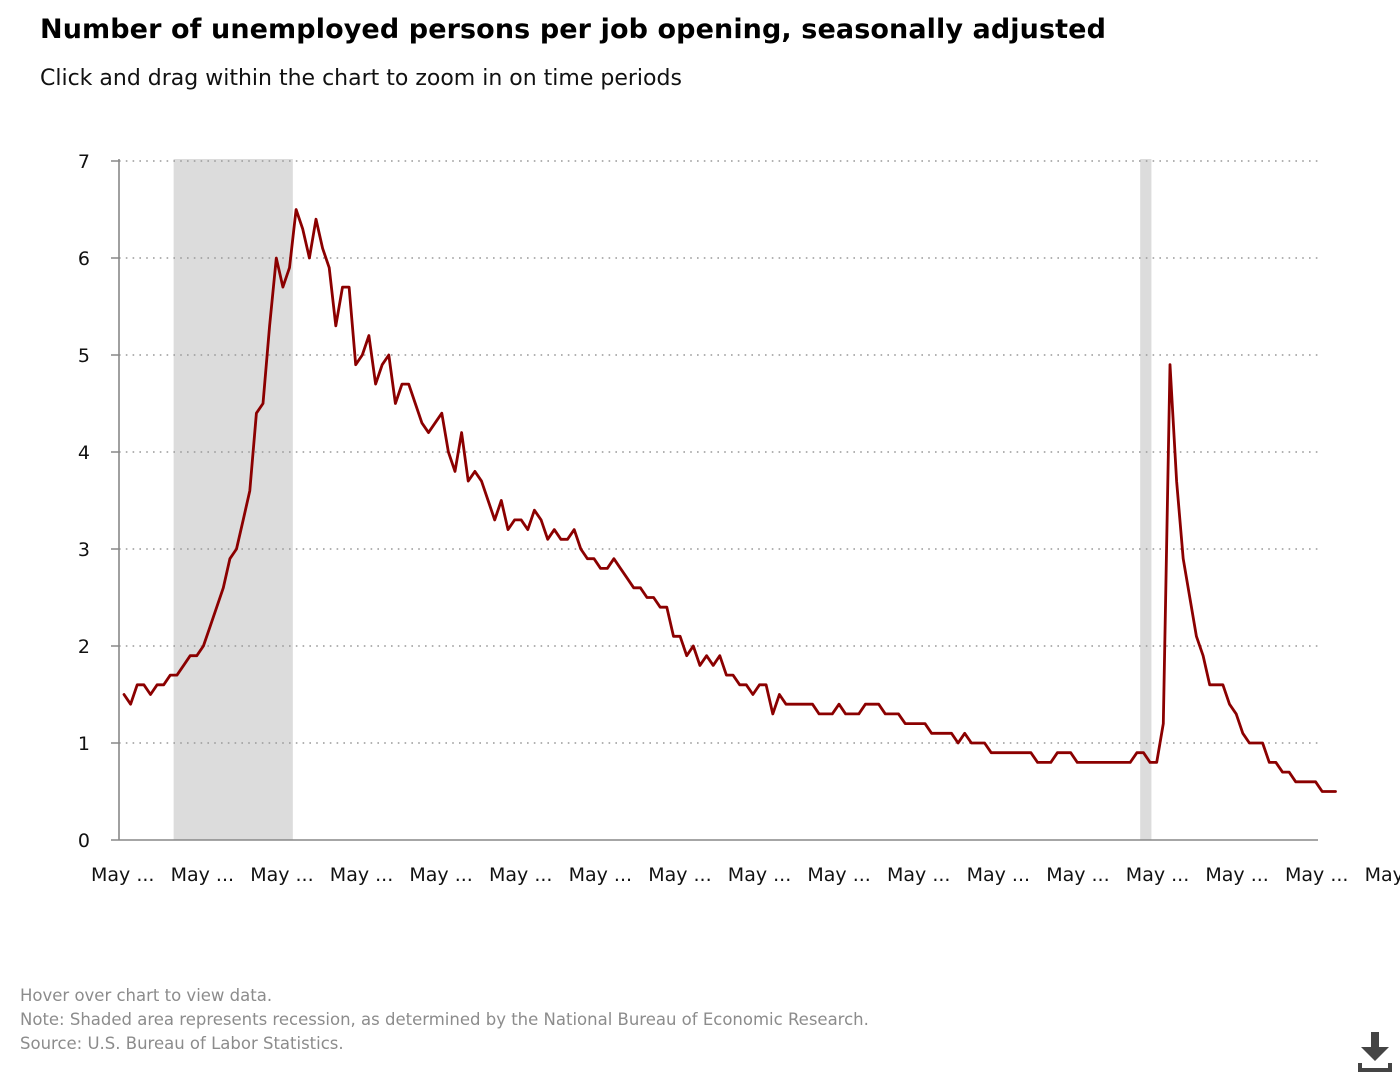 This screenshot has width=1400, height=1080. Describe the element at coordinates (146, 995) in the screenshot. I see `hover-hint: Hover over chart to view data.` at that location.